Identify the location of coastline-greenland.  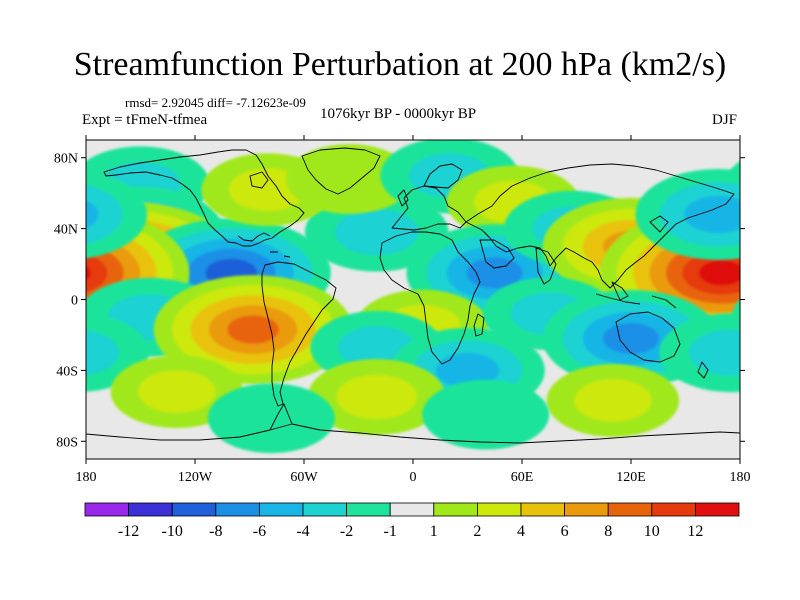
(341, 171).